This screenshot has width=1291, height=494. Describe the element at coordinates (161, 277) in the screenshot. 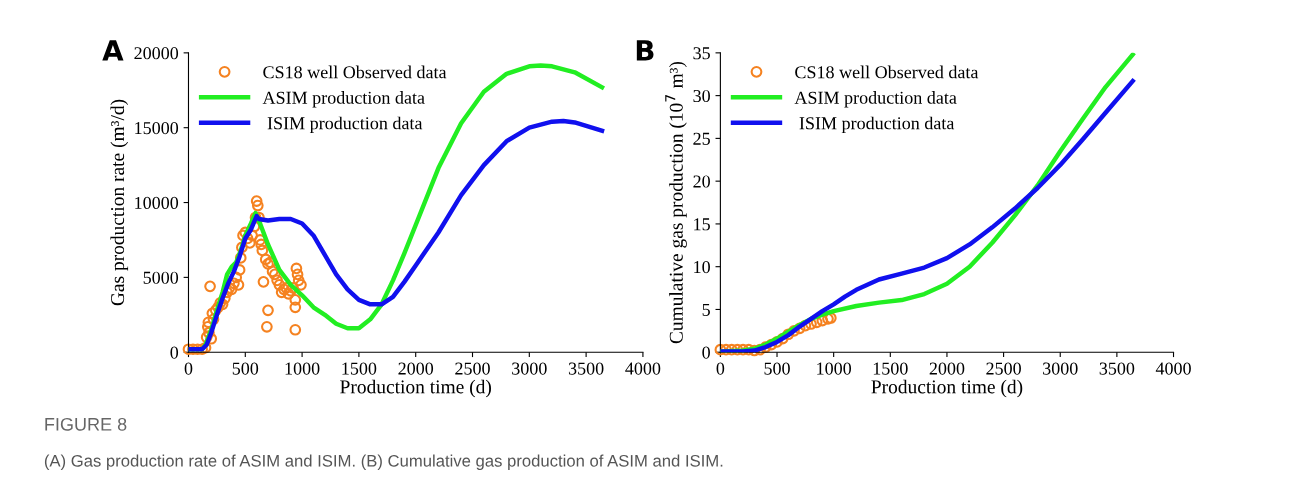

I see `y-tick-label: 5000` at that location.